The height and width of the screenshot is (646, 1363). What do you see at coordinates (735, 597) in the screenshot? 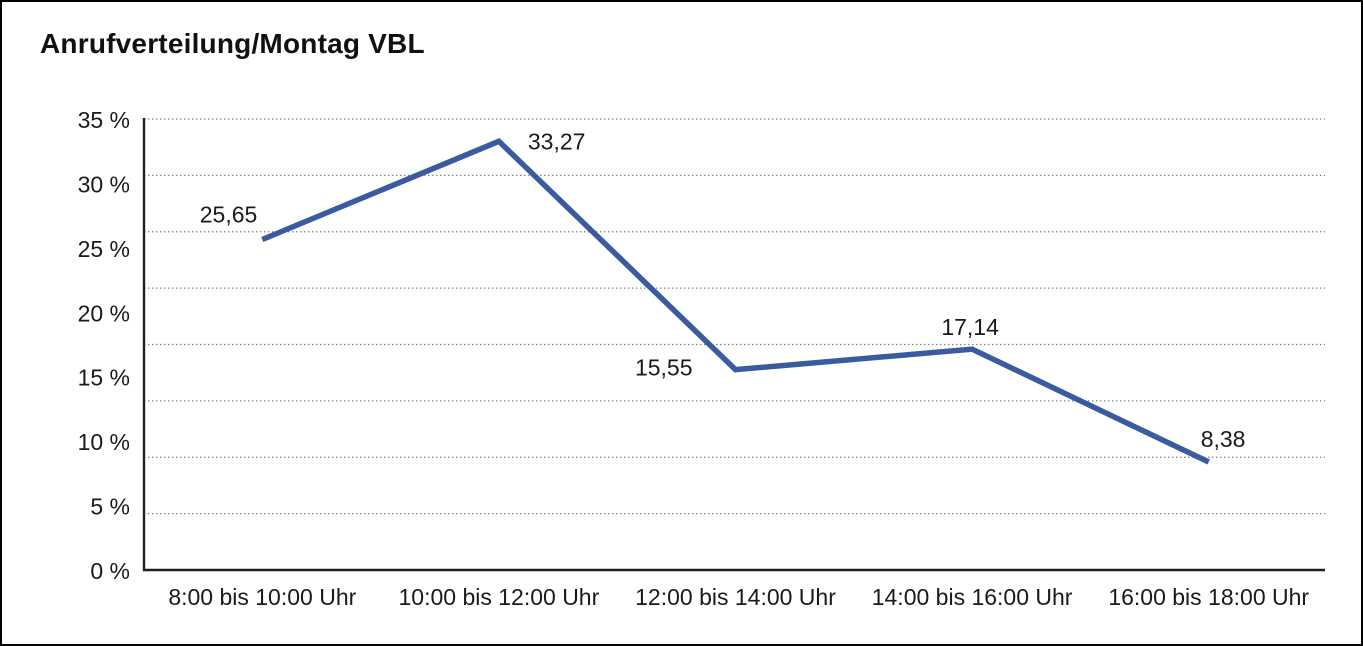
I see `x-category-label: 12:00 bis 14:00 Uhr` at bounding box center [735, 597].